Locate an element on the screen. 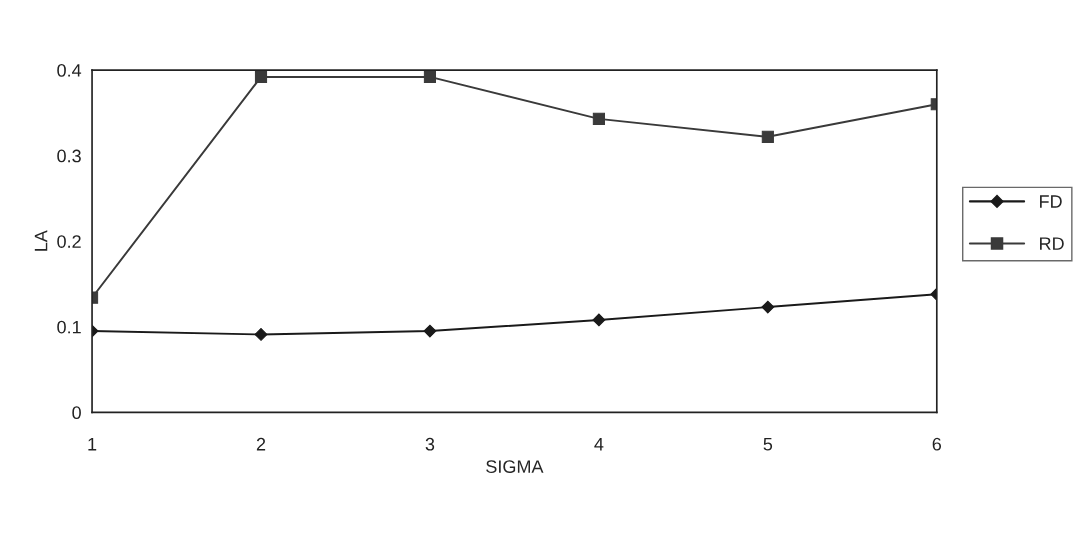 Image resolution: width=1083 pixels, height=539 pixels. y-axis-title: LA is located at coordinates (41, 240).